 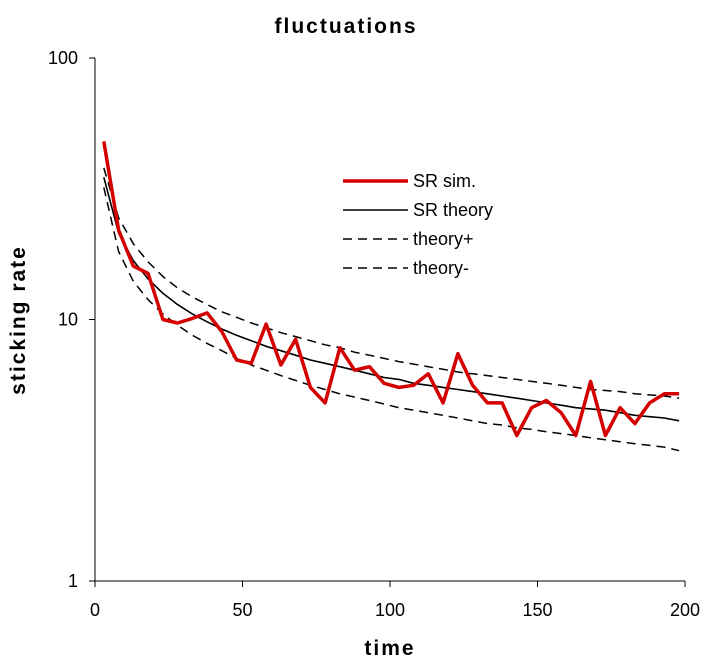 I want to click on legend-label: theory+, so click(x=443, y=239).